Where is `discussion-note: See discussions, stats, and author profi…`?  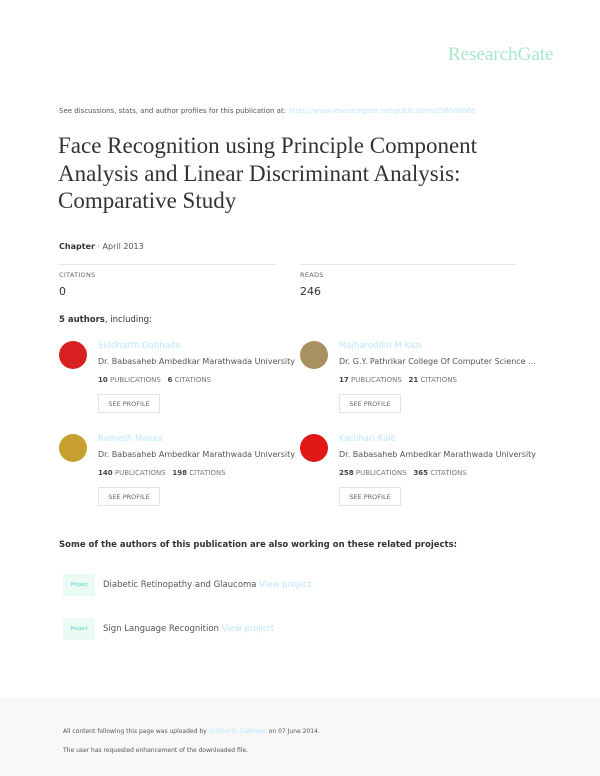
discussion-note: See discussions, stats, and author profi… is located at coordinates (267, 111).